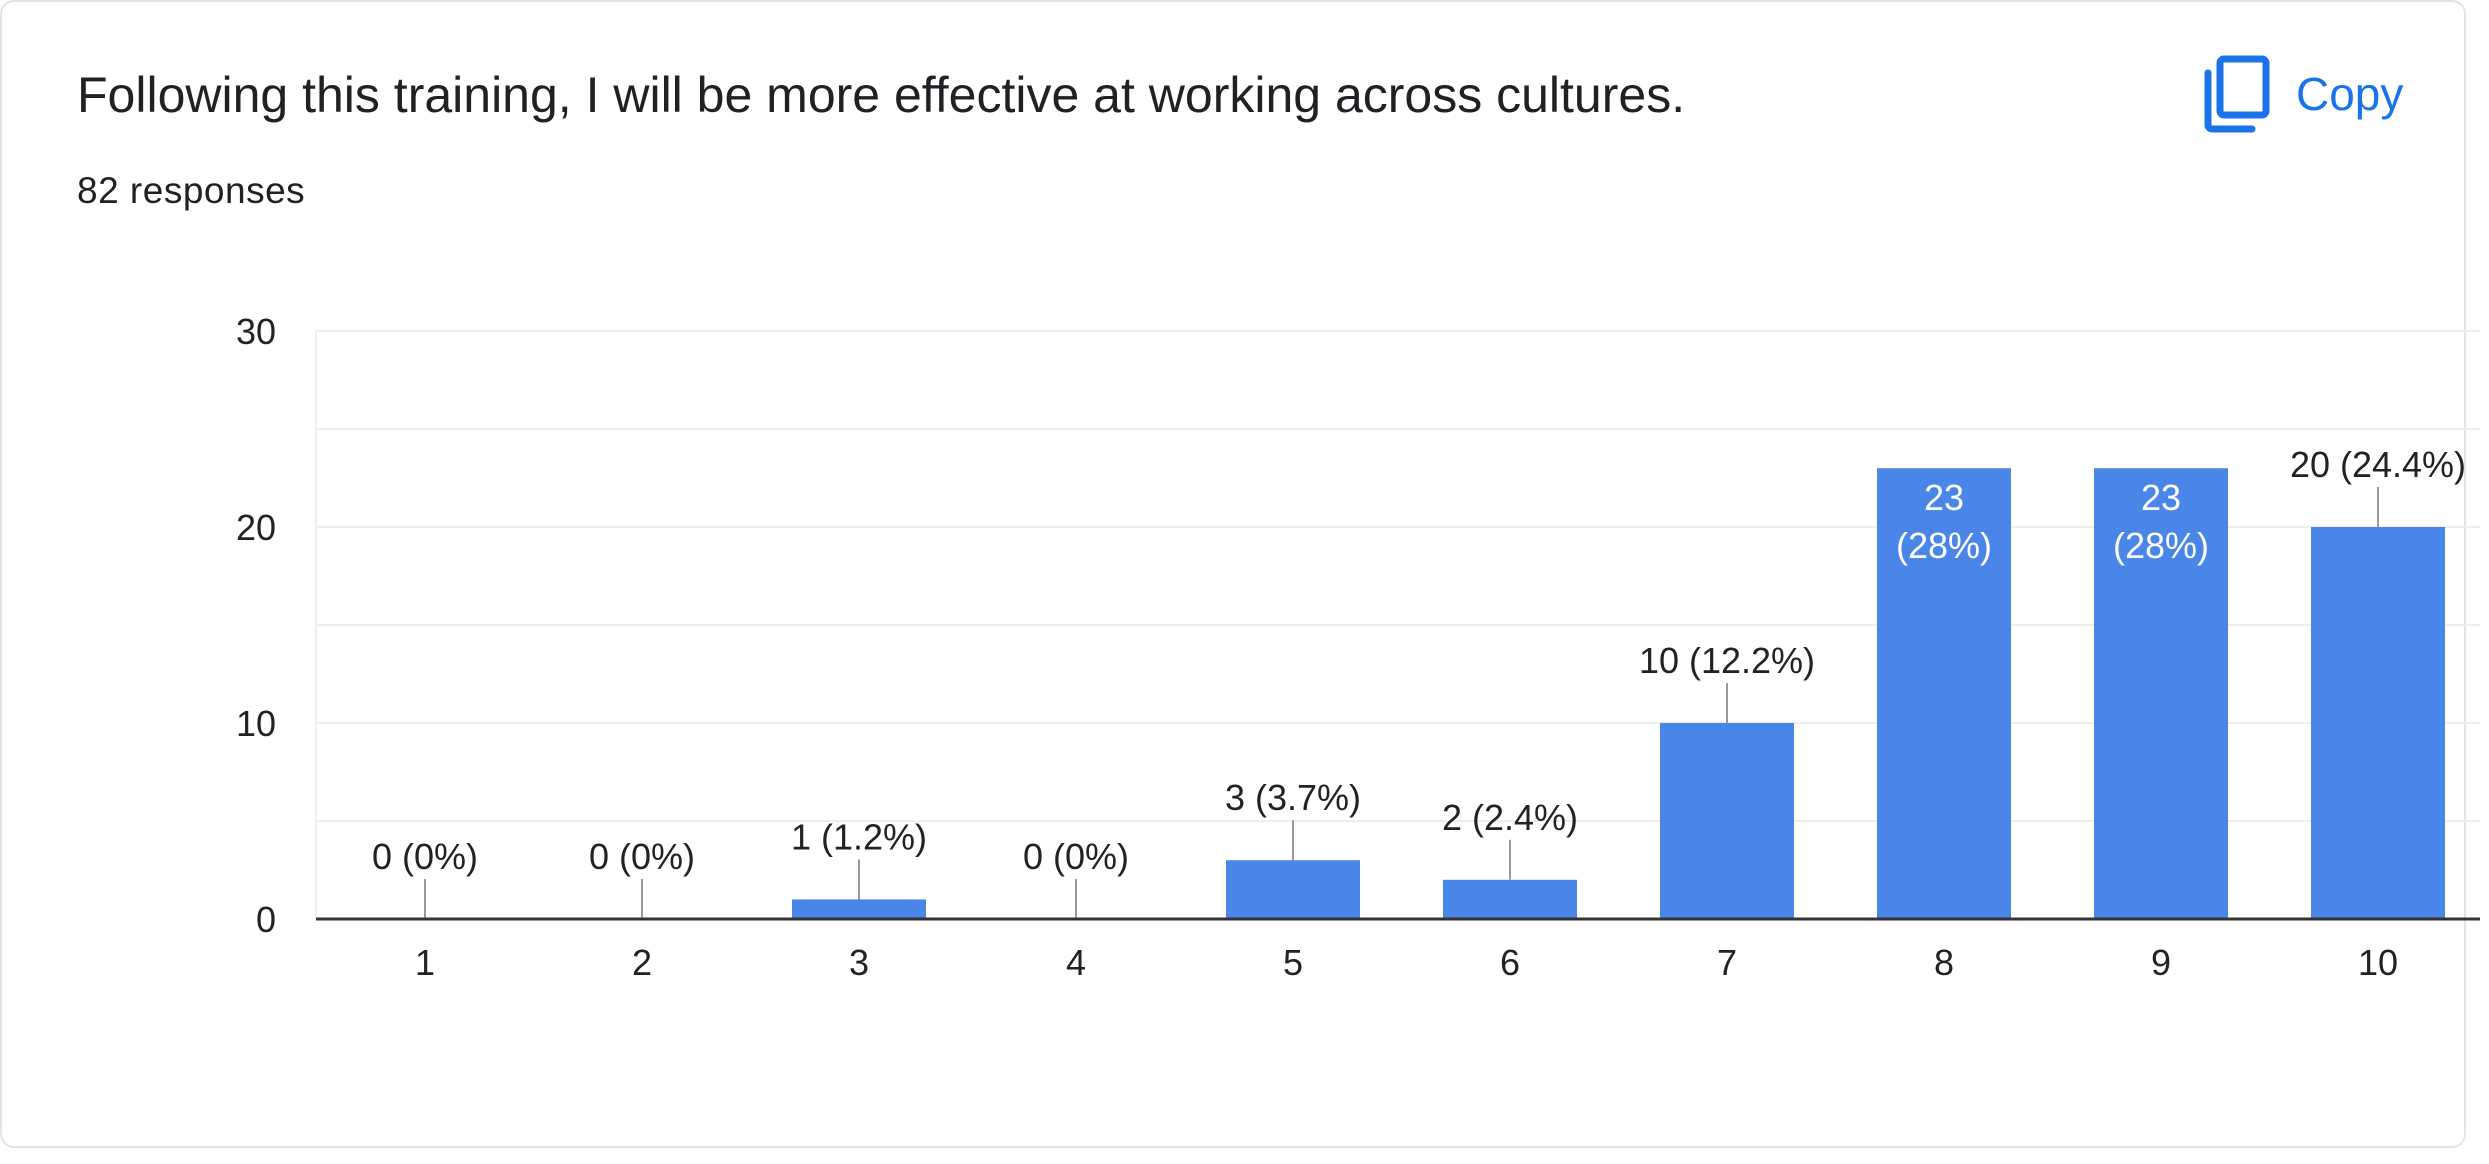  Describe the element at coordinates (642, 962) in the screenshot. I see `x-tick-label: 2` at that location.